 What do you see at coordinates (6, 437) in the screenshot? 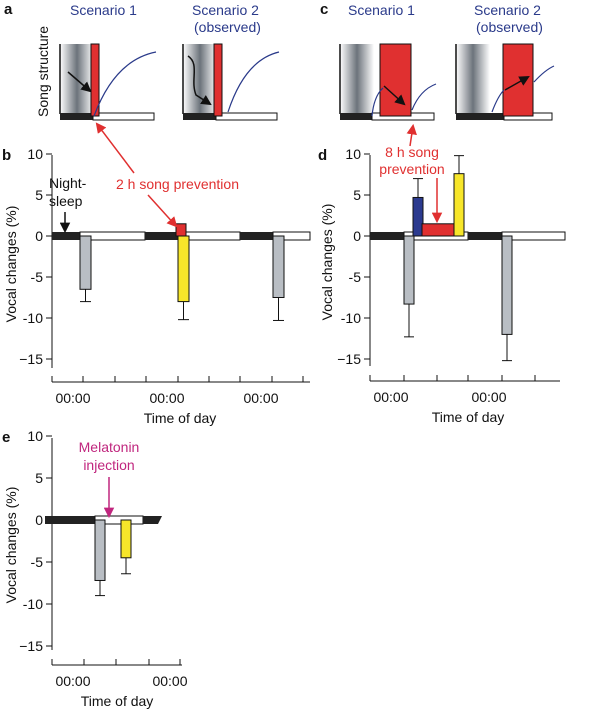
I see `panel-e-label: e` at bounding box center [6, 437].